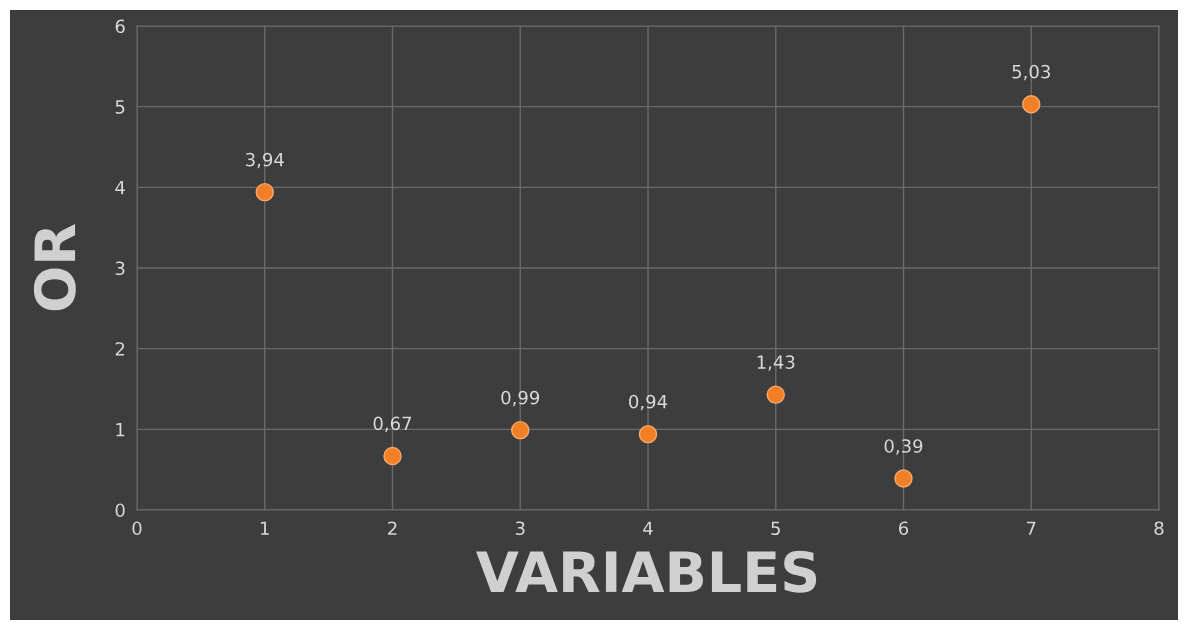  I want to click on x-tick-label: 0, so click(137, 528).